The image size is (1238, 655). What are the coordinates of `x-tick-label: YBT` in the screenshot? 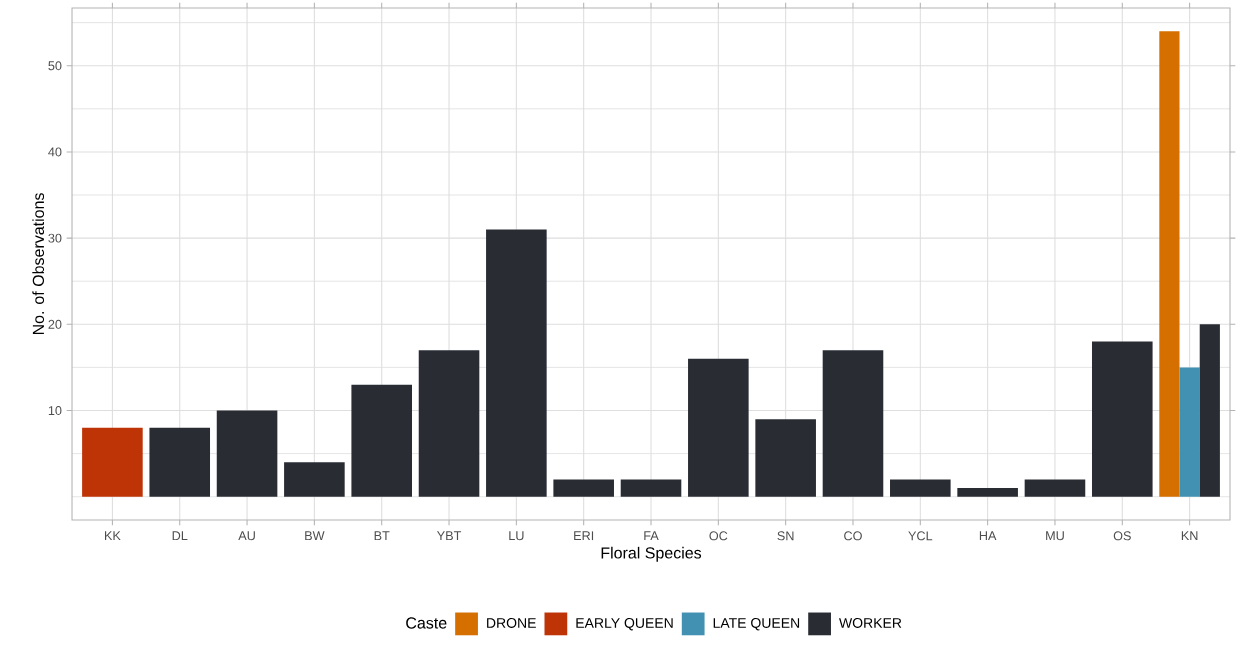 It's located at (449, 536).